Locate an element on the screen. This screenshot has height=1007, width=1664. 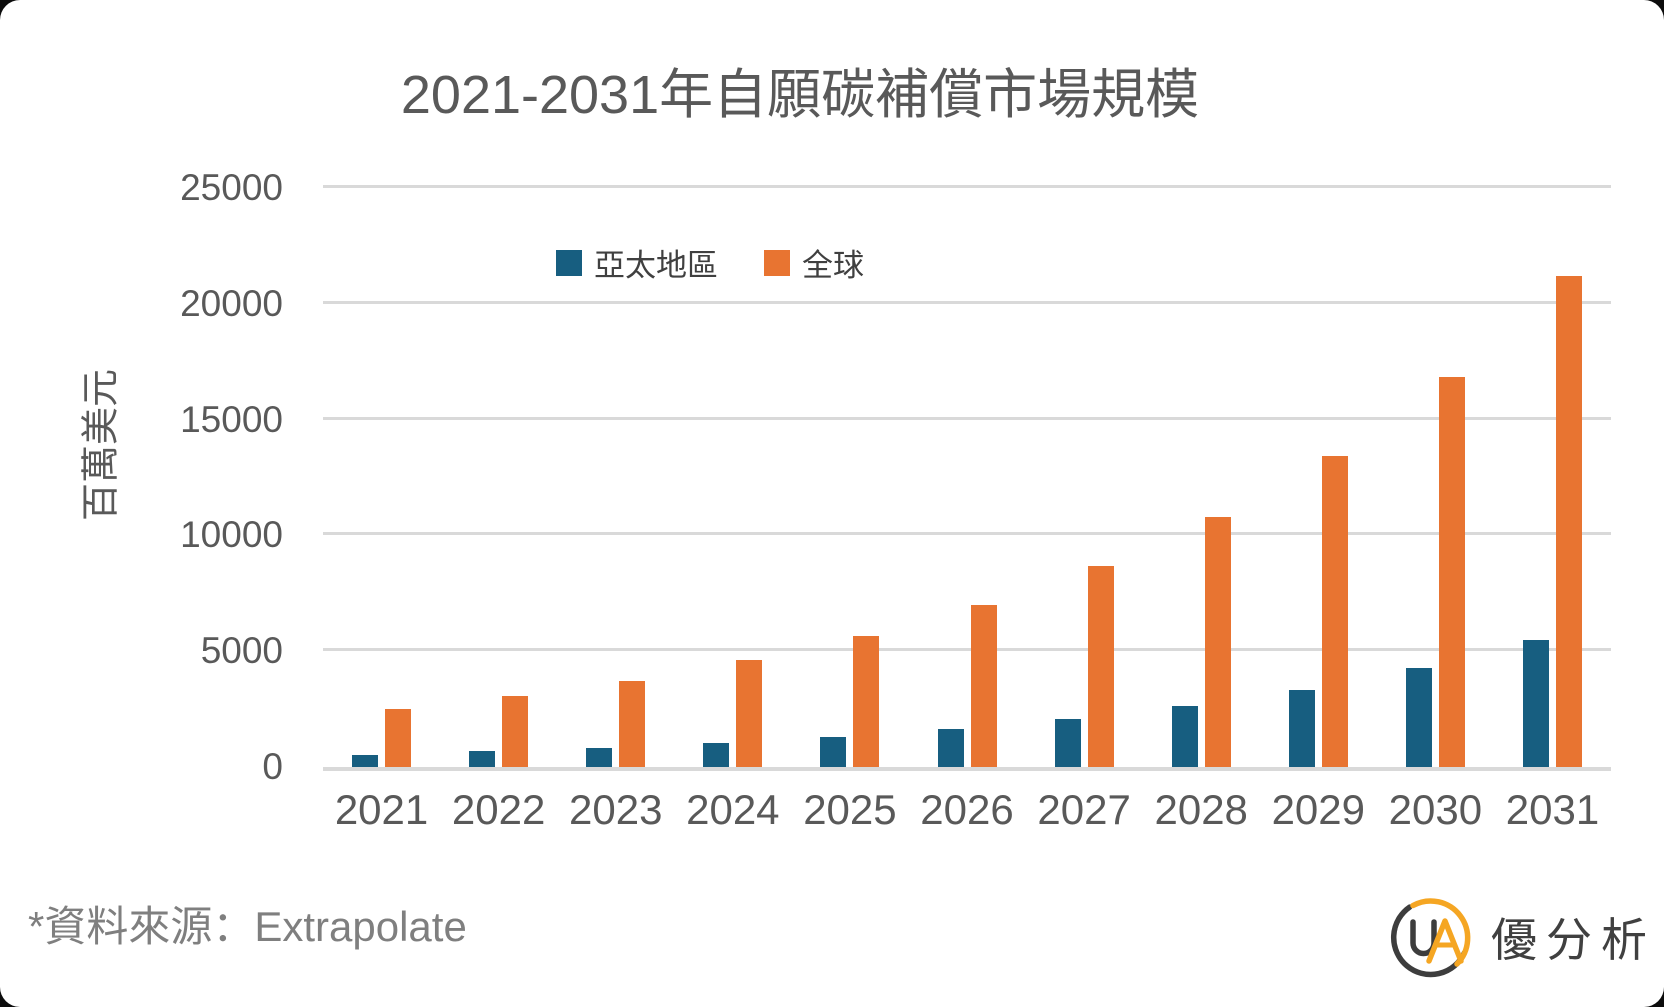
bar-group-2030 is located at coordinates (1435, 477).